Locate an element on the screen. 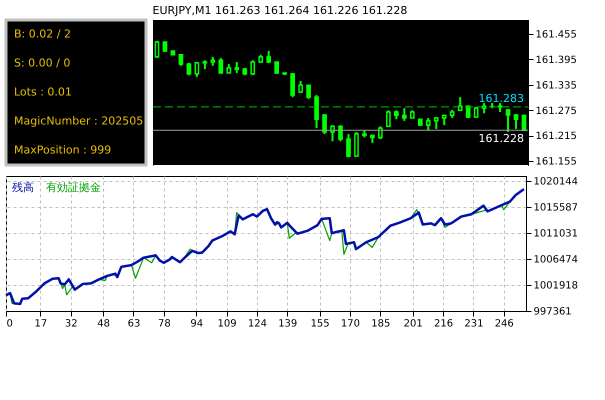  x-tick-label: 231 is located at coordinates (474, 324).